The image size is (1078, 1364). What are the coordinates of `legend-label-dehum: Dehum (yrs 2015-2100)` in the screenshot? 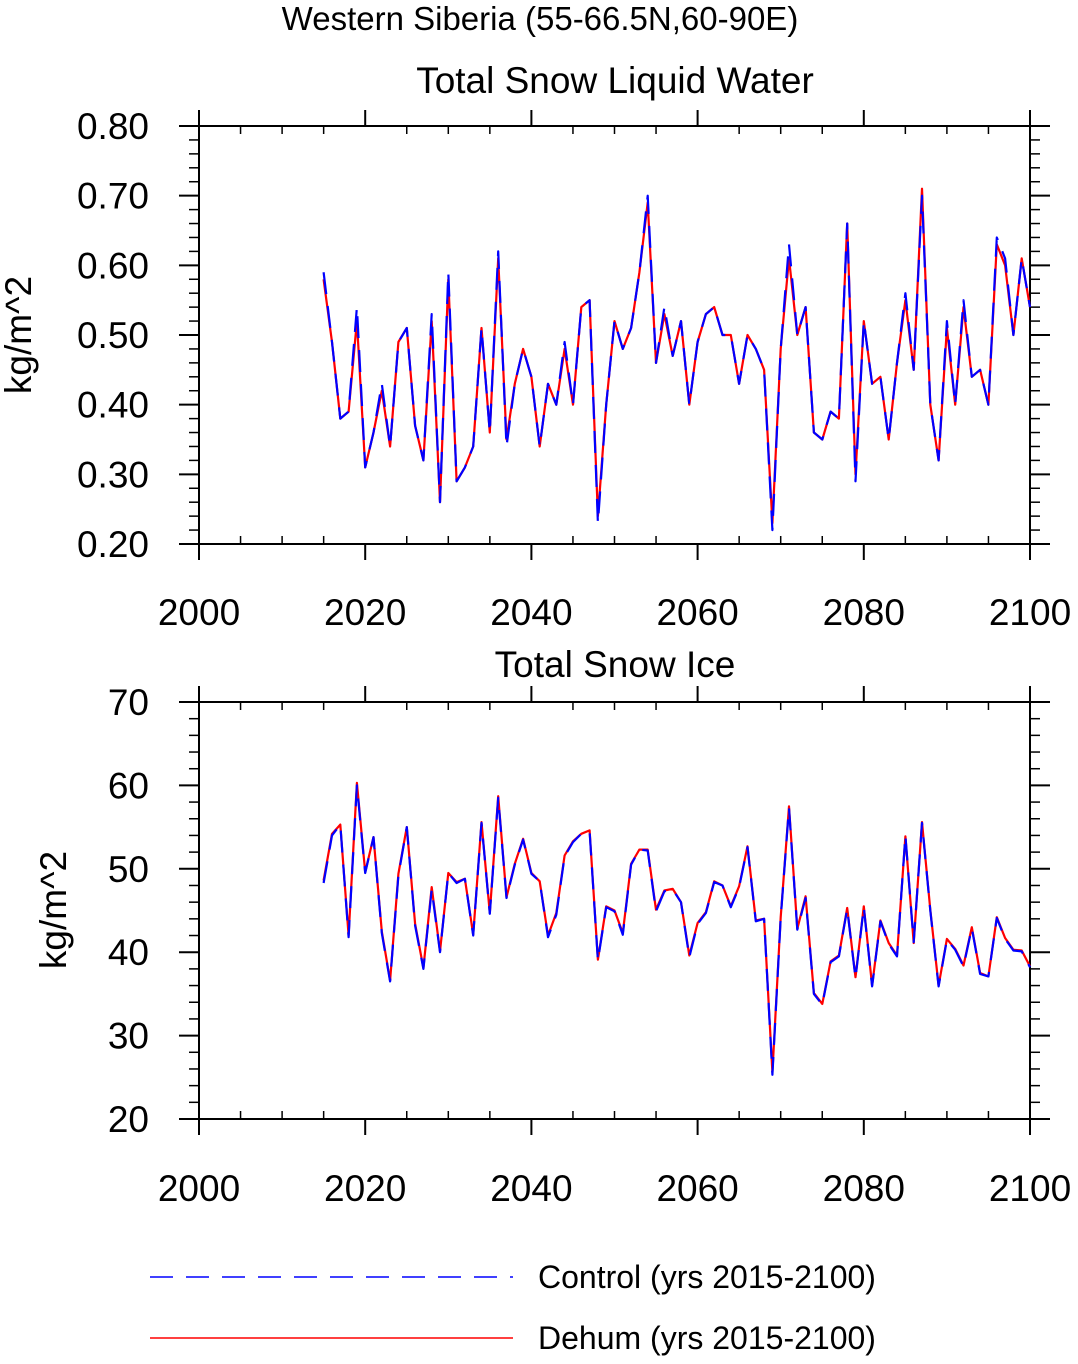 It's located at (707, 1338).